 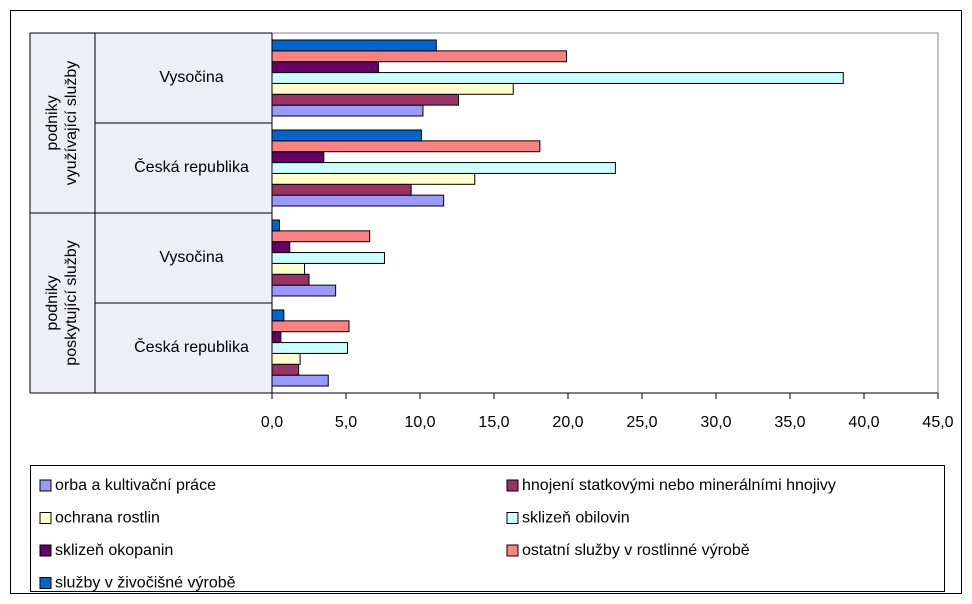 What do you see at coordinates (937, 422) in the screenshot?
I see `x-tick-label: 45,0` at bounding box center [937, 422].